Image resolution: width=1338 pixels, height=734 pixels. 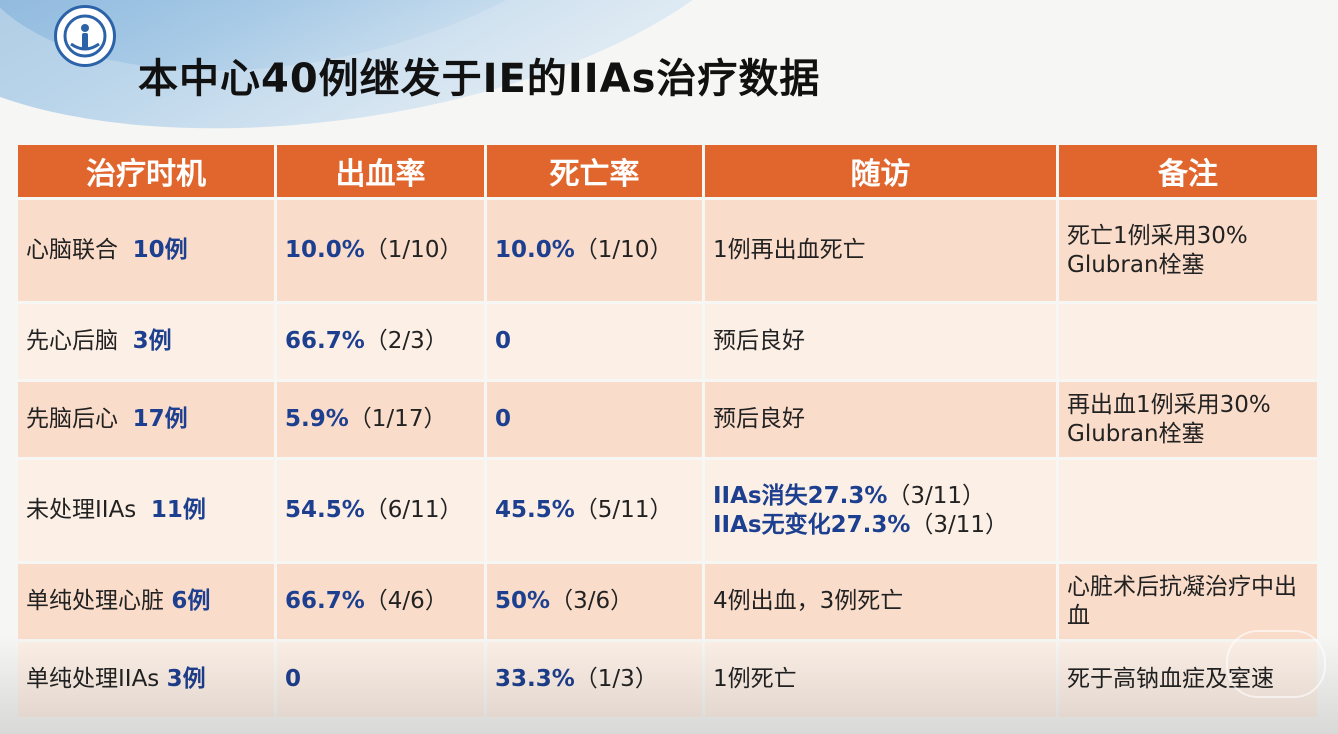 What do you see at coordinates (317, 419) in the screenshot?
I see `bleeding-percent: 5.9%` at bounding box center [317, 419].